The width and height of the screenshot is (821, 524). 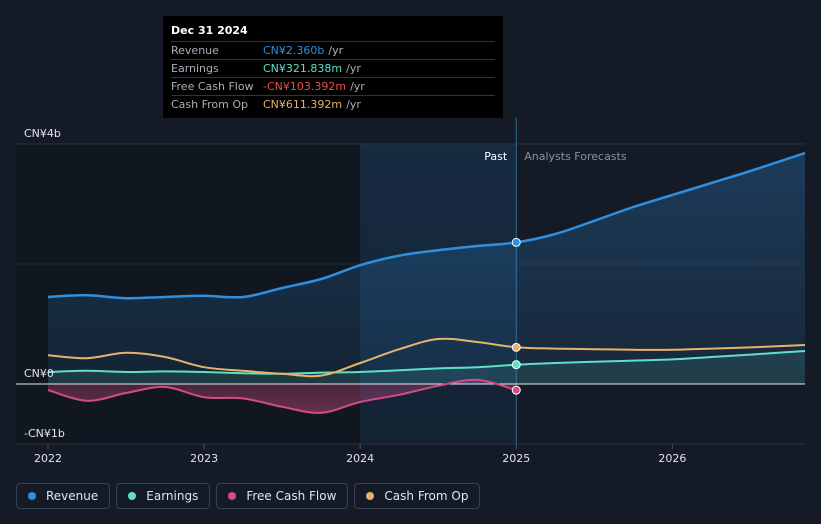 What do you see at coordinates (496, 156) in the screenshot?
I see `past-label: Past` at bounding box center [496, 156].